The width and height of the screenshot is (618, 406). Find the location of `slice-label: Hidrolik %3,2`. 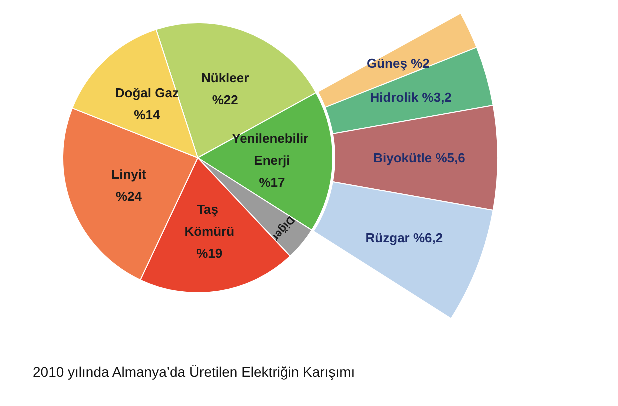

slice-label: Hidrolik %3,2 is located at coordinates (411, 98).